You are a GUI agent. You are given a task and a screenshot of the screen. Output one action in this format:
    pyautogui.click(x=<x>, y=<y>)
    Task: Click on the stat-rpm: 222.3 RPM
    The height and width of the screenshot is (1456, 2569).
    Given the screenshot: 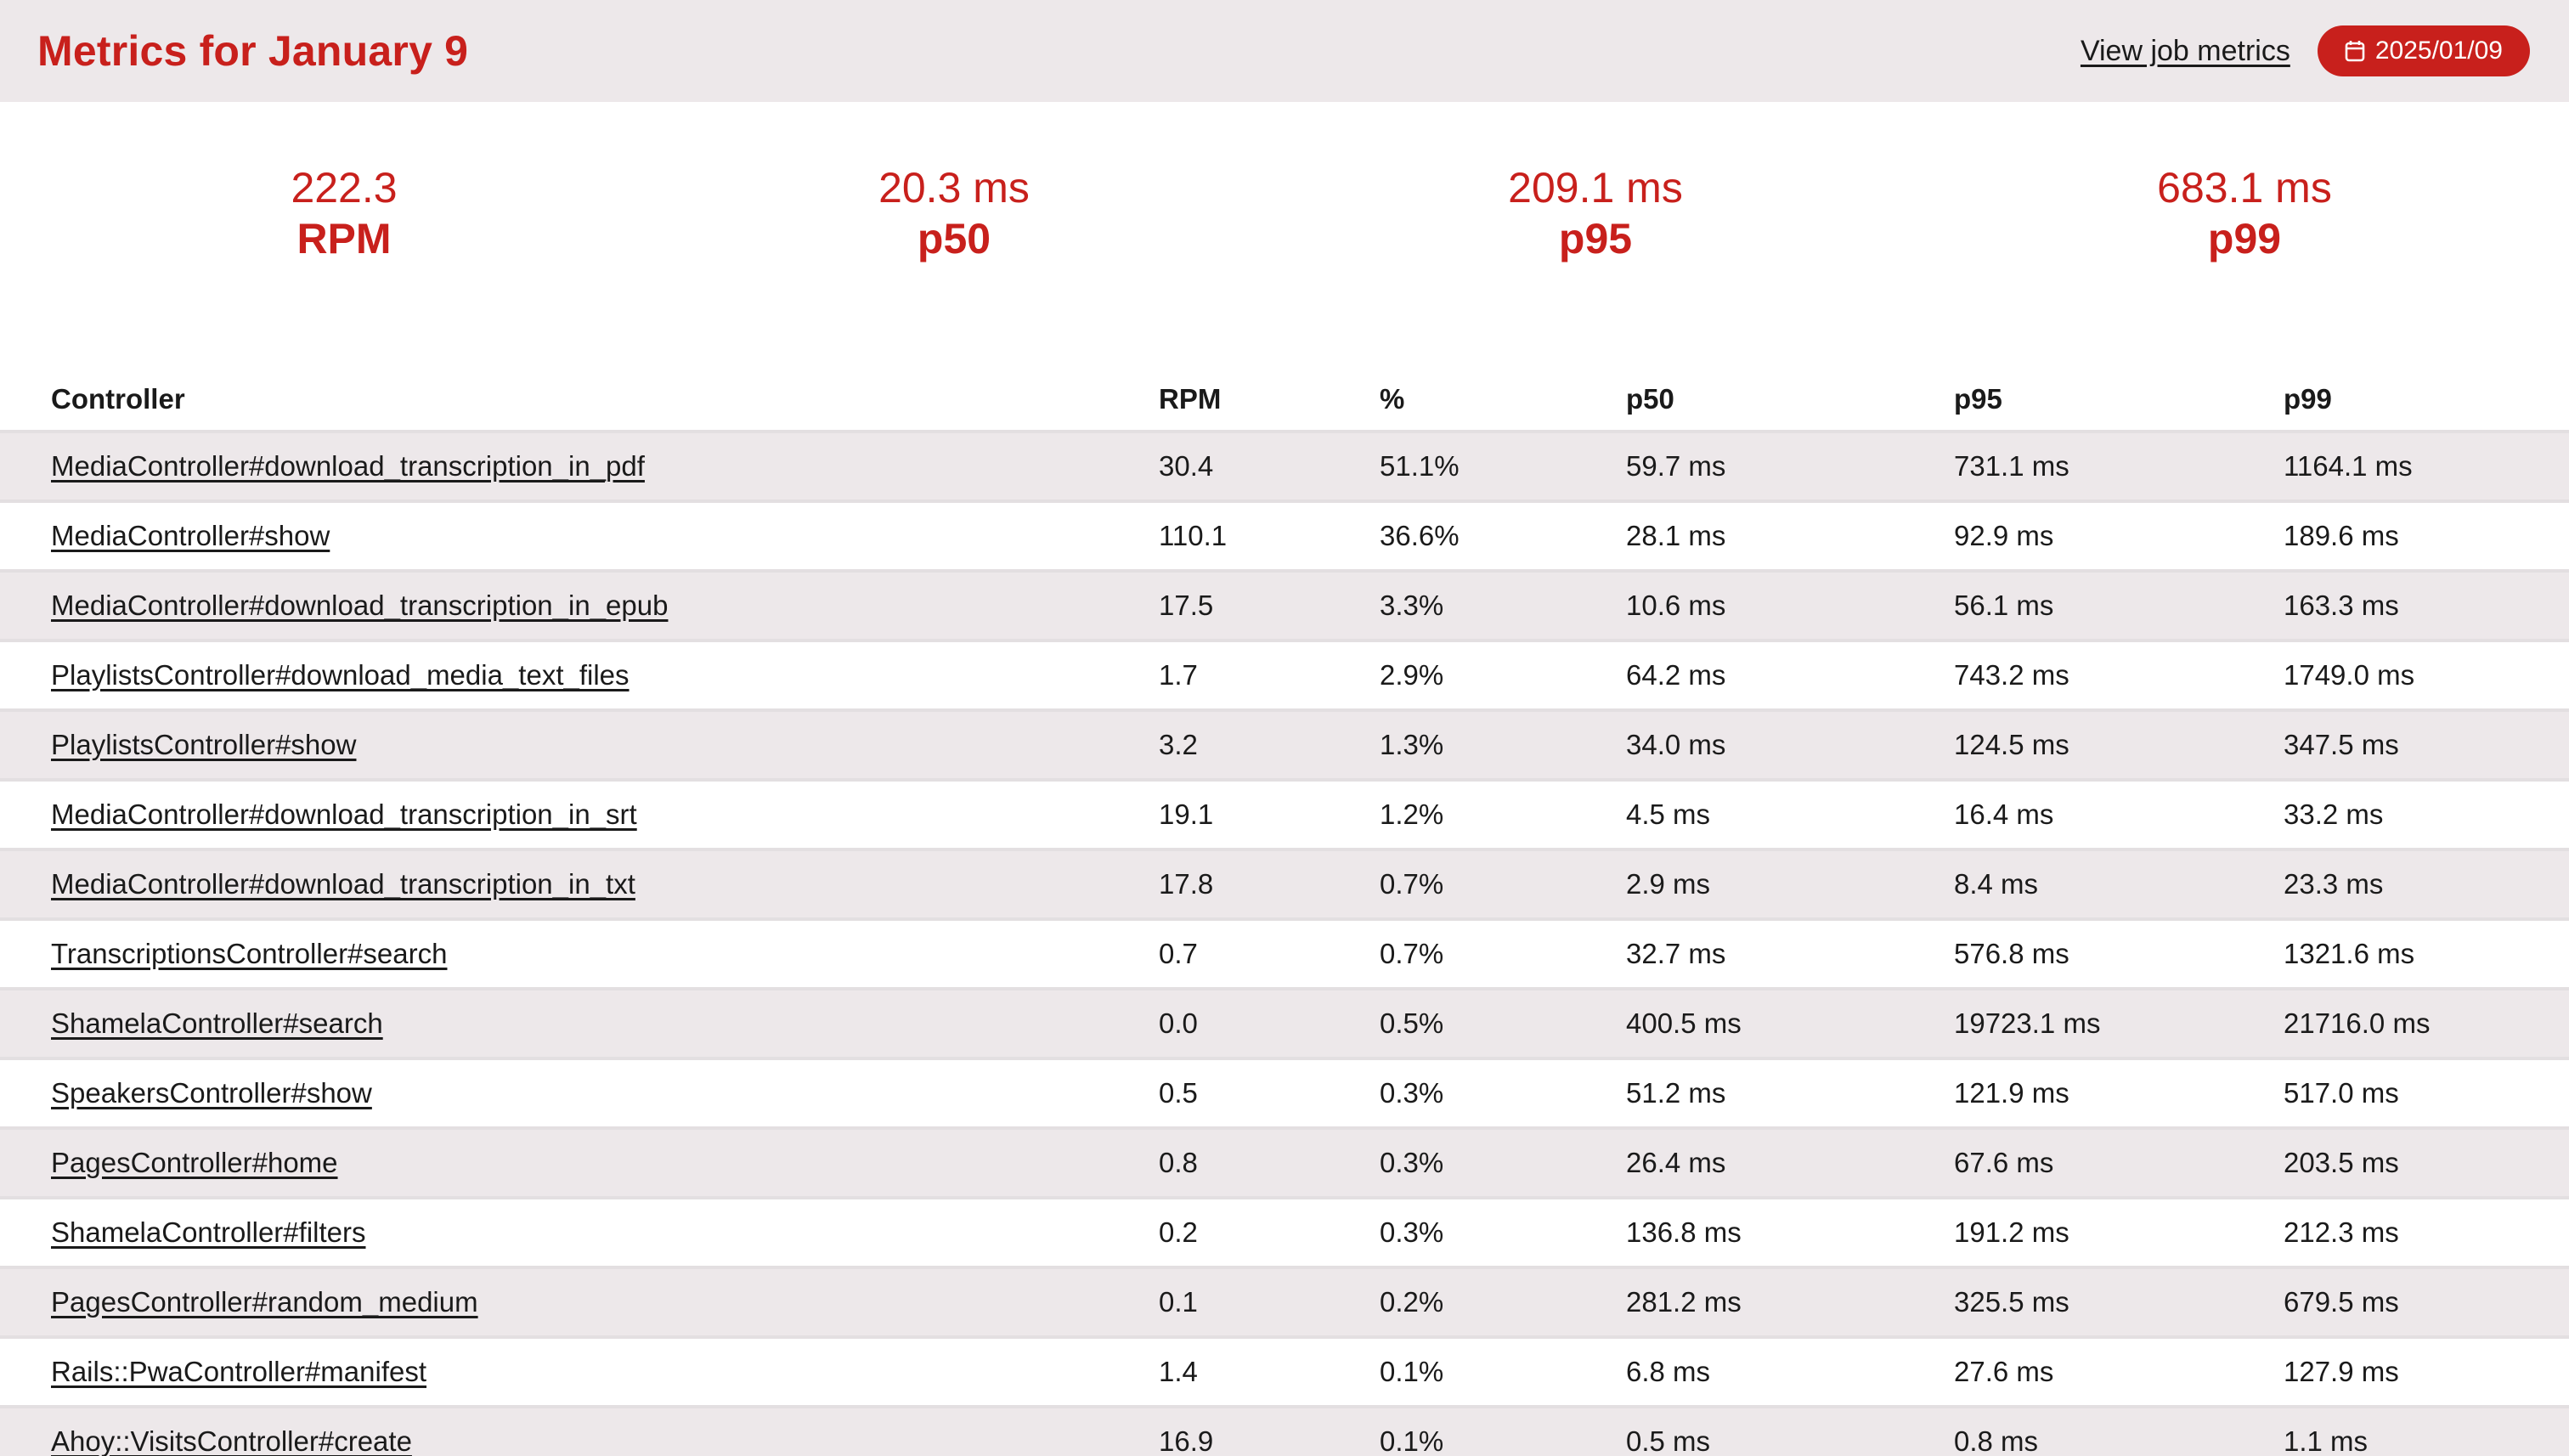 What is the action you would take?
    pyautogui.click(x=344, y=212)
    